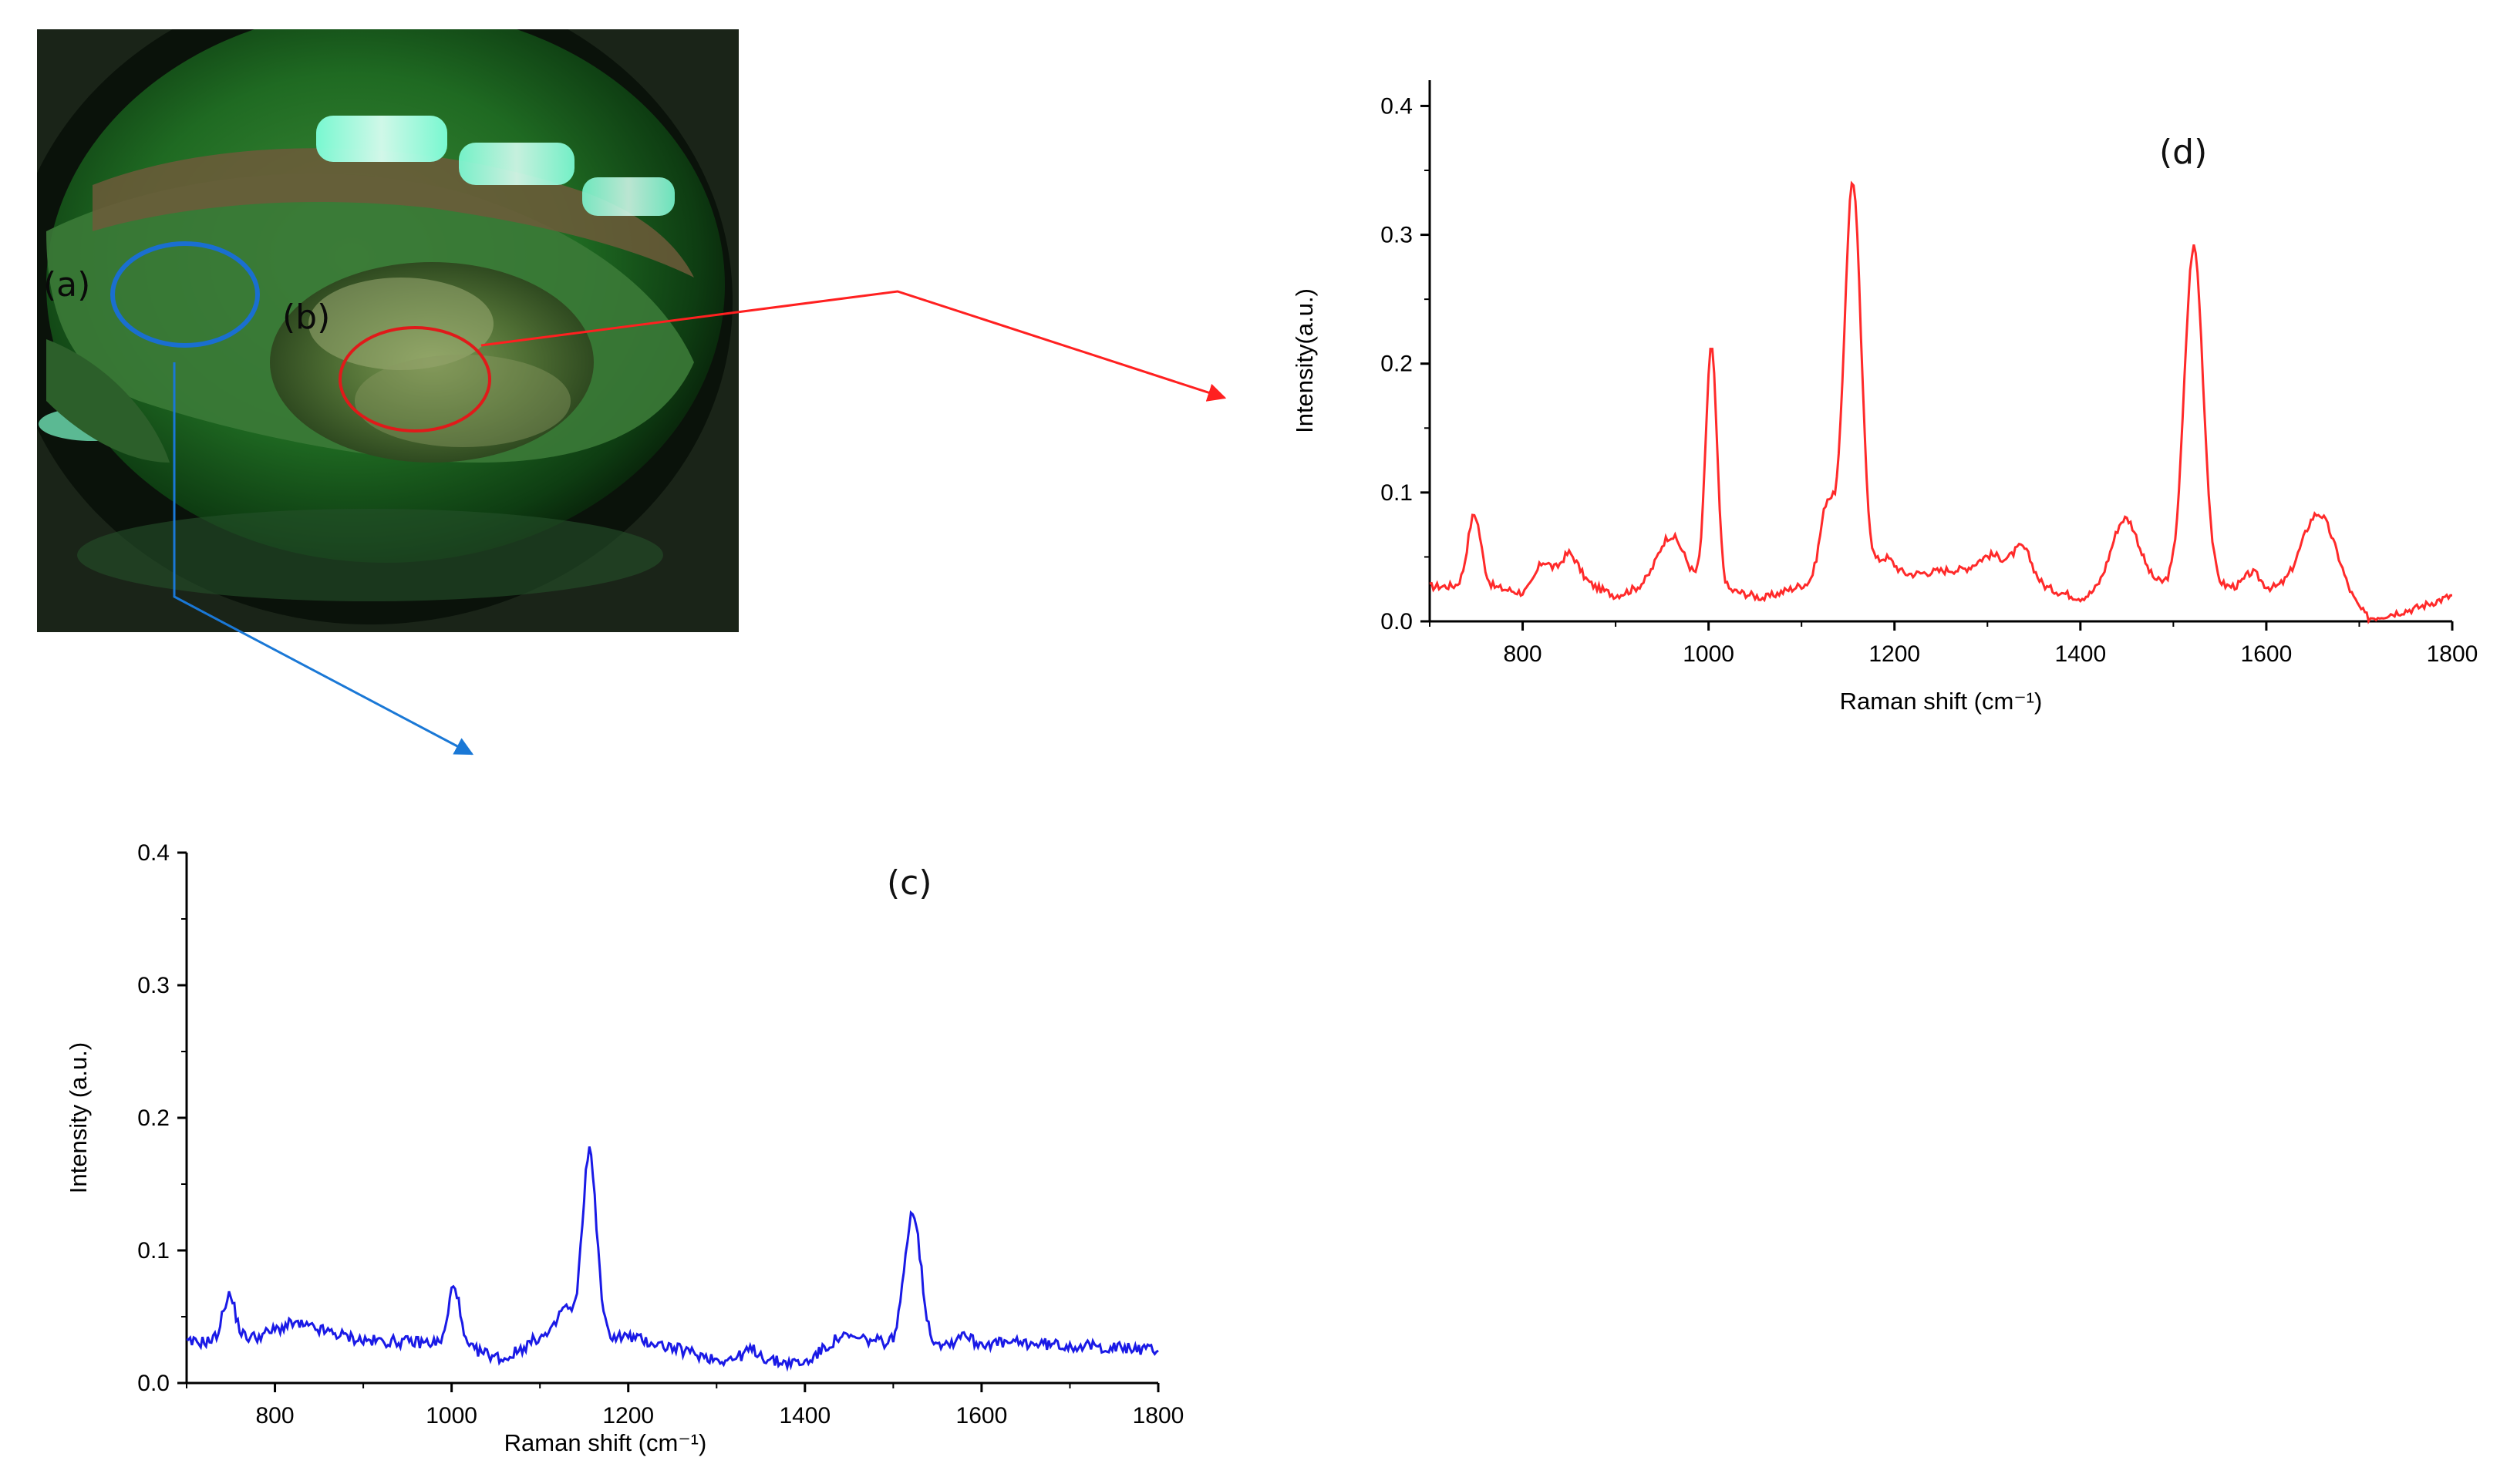  I want to click on y-axis-title: Intensity (a.u.), so click(78, 1118).